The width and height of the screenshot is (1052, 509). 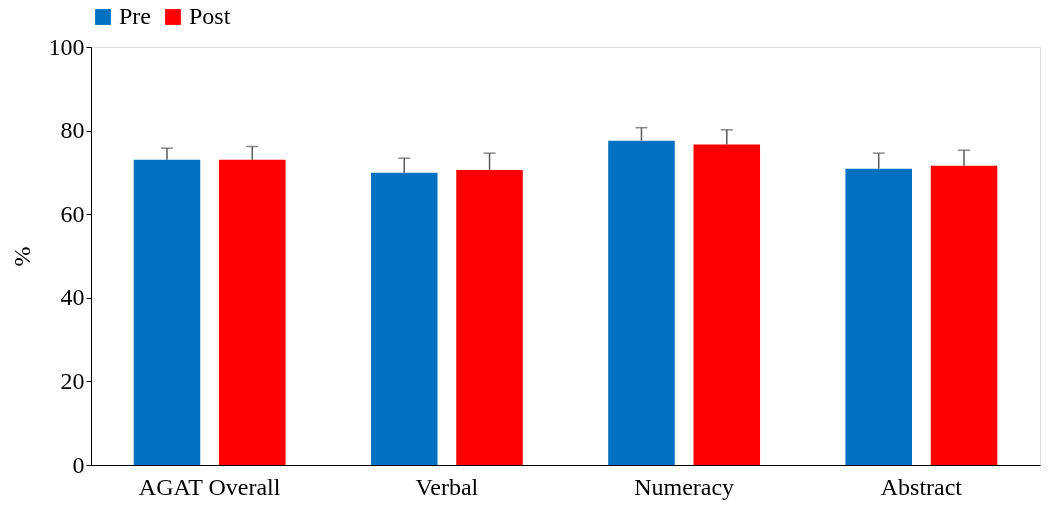 I want to click on legend-label: Pre, so click(x=135, y=16).